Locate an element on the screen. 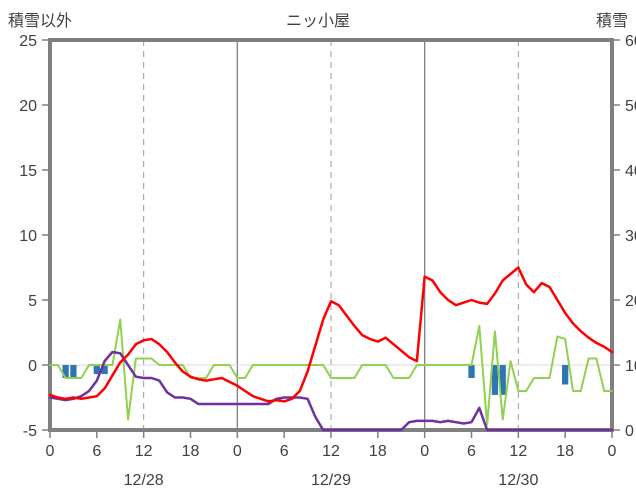  right-axis-tick-label: 20 is located at coordinates (630, 301).